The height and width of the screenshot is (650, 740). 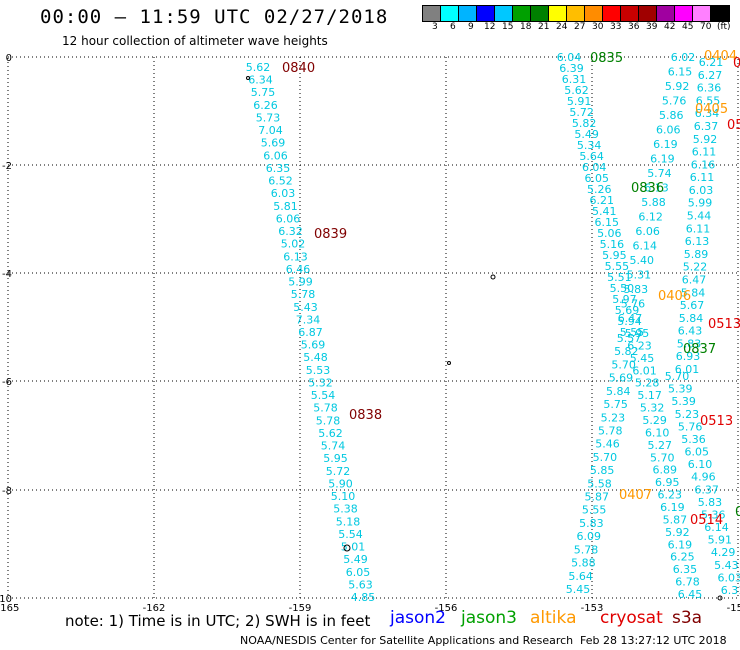 What do you see at coordinates (624, 299) in the screenshot?
I see `wave-height-value: 5.97` at bounding box center [624, 299].